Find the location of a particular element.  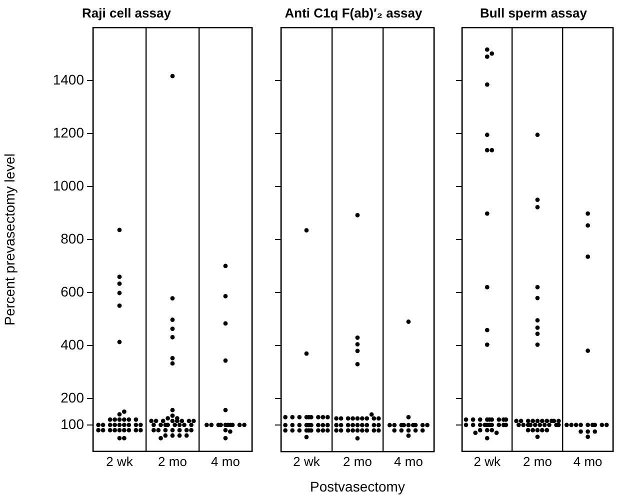

chart-title: Anti C1q F(ab)′₂ assay is located at coordinates (354, 12).